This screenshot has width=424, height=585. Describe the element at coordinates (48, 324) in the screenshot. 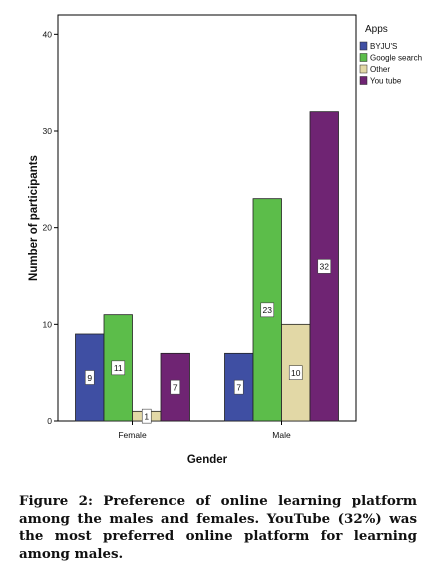

I see `y-tick-label: 10` at that location.